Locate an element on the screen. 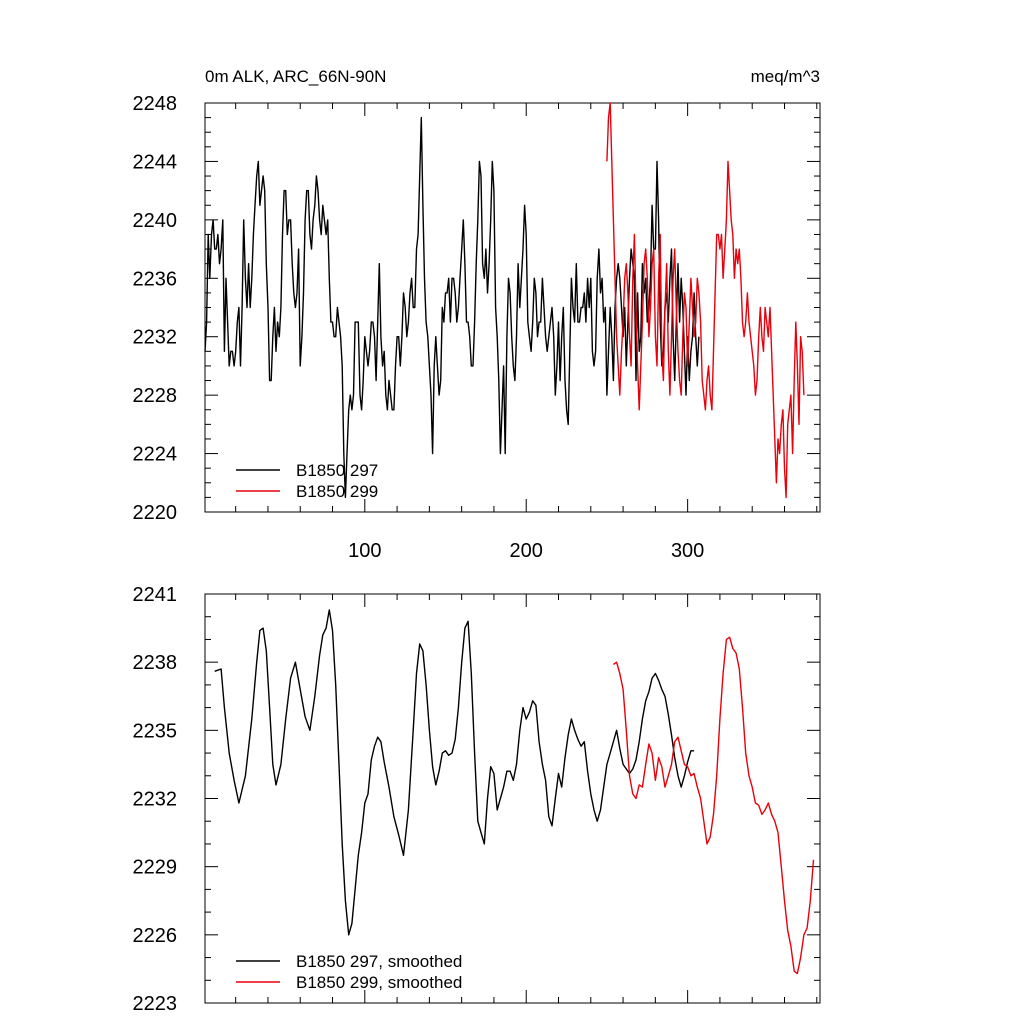  x-tick-label: 300 is located at coordinates (687, 551).